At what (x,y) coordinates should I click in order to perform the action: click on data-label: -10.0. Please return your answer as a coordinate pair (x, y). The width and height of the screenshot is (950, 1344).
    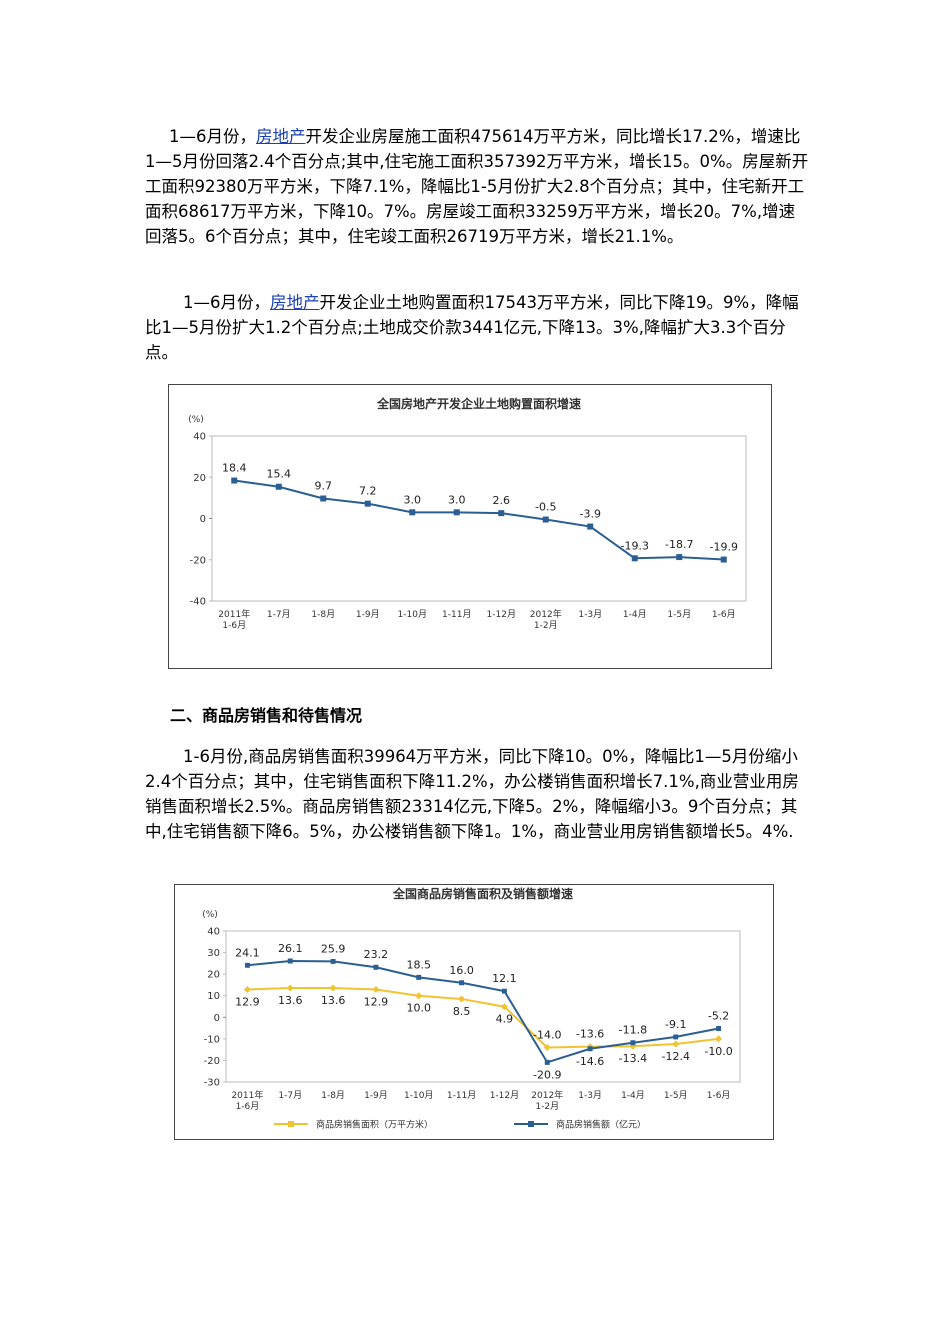
    Looking at the image, I should click on (718, 1051).